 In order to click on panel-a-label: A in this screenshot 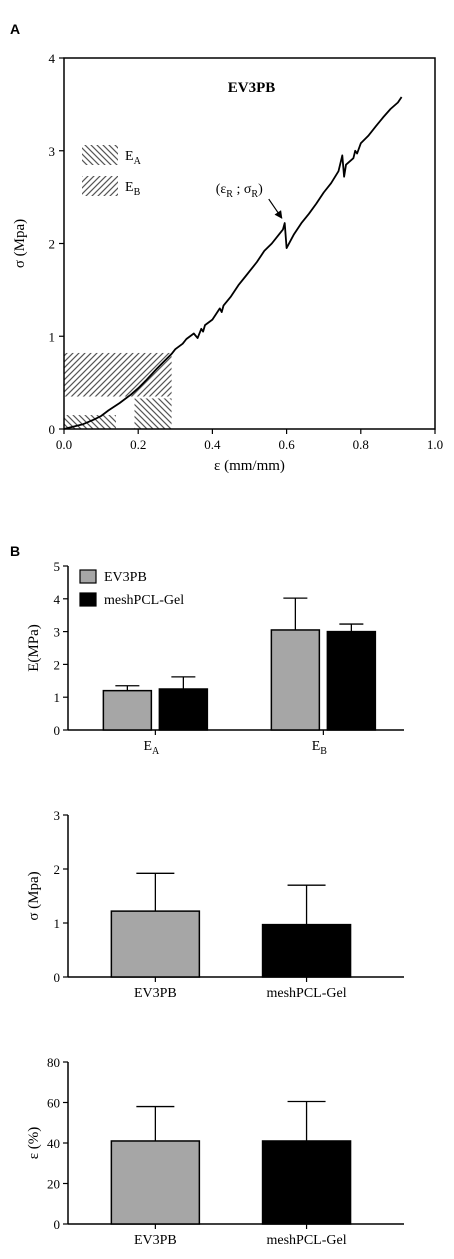, I will do `click(15, 29)`.